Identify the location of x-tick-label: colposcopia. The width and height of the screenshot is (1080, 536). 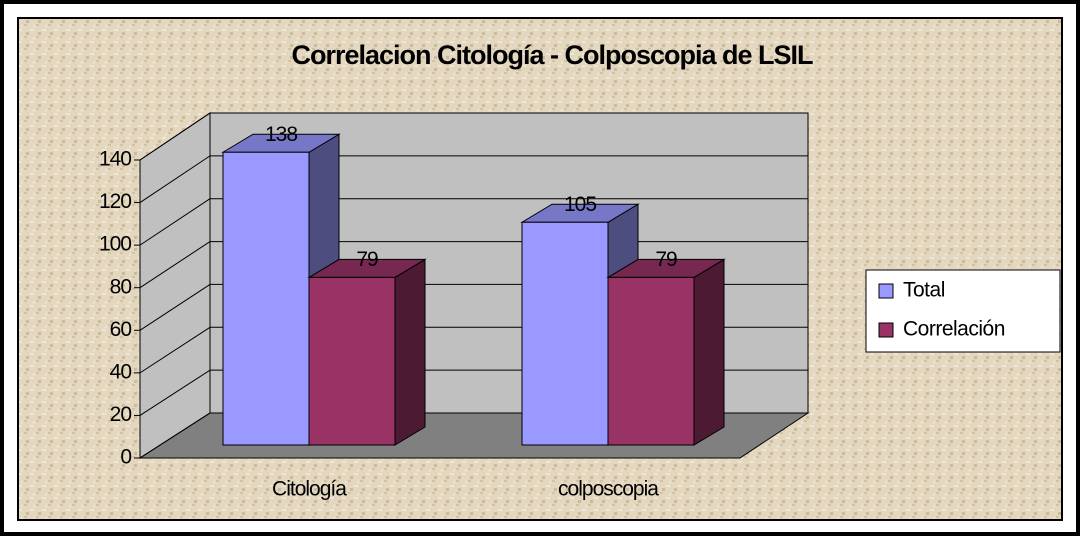
(608, 489).